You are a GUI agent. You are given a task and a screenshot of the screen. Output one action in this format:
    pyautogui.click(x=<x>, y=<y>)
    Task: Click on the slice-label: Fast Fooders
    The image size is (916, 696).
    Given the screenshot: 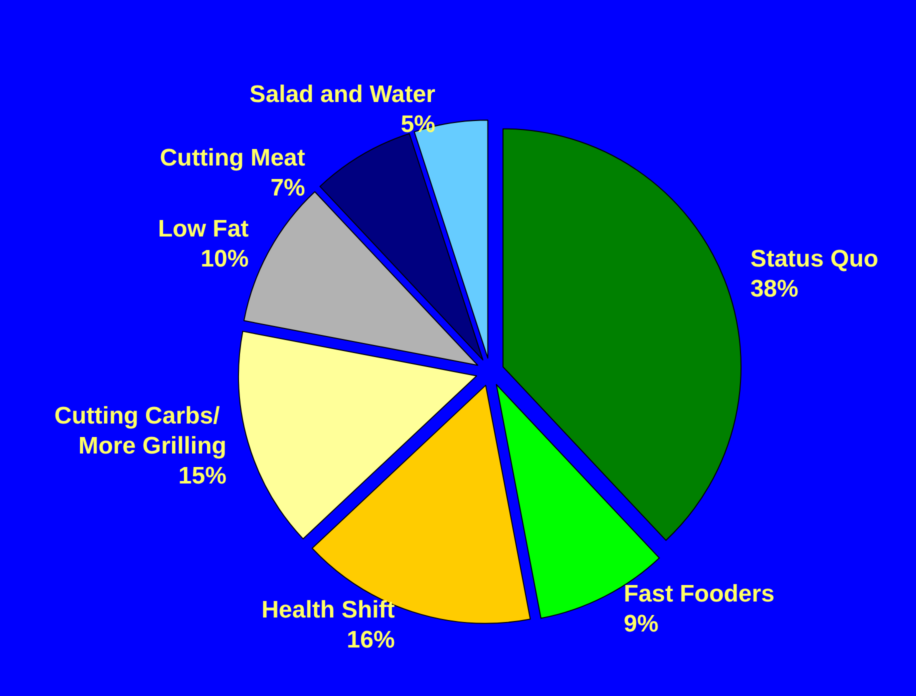 What is the action you would take?
    pyautogui.click(x=699, y=594)
    